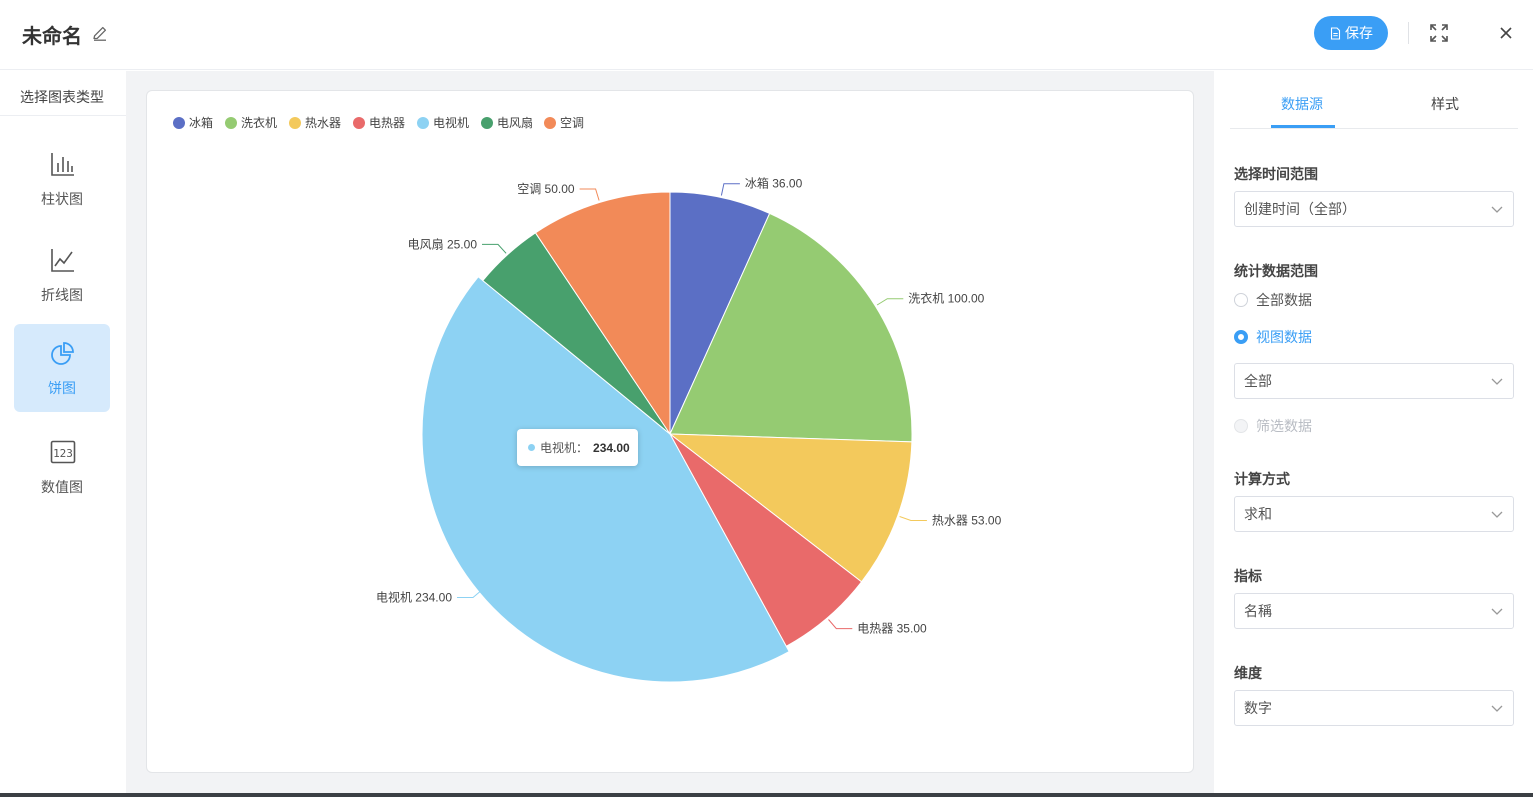 The width and height of the screenshot is (1533, 797). What do you see at coordinates (62, 467) in the screenshot?
I see `chart-type-number: 123 数值图` at bounding box center [62, 467].